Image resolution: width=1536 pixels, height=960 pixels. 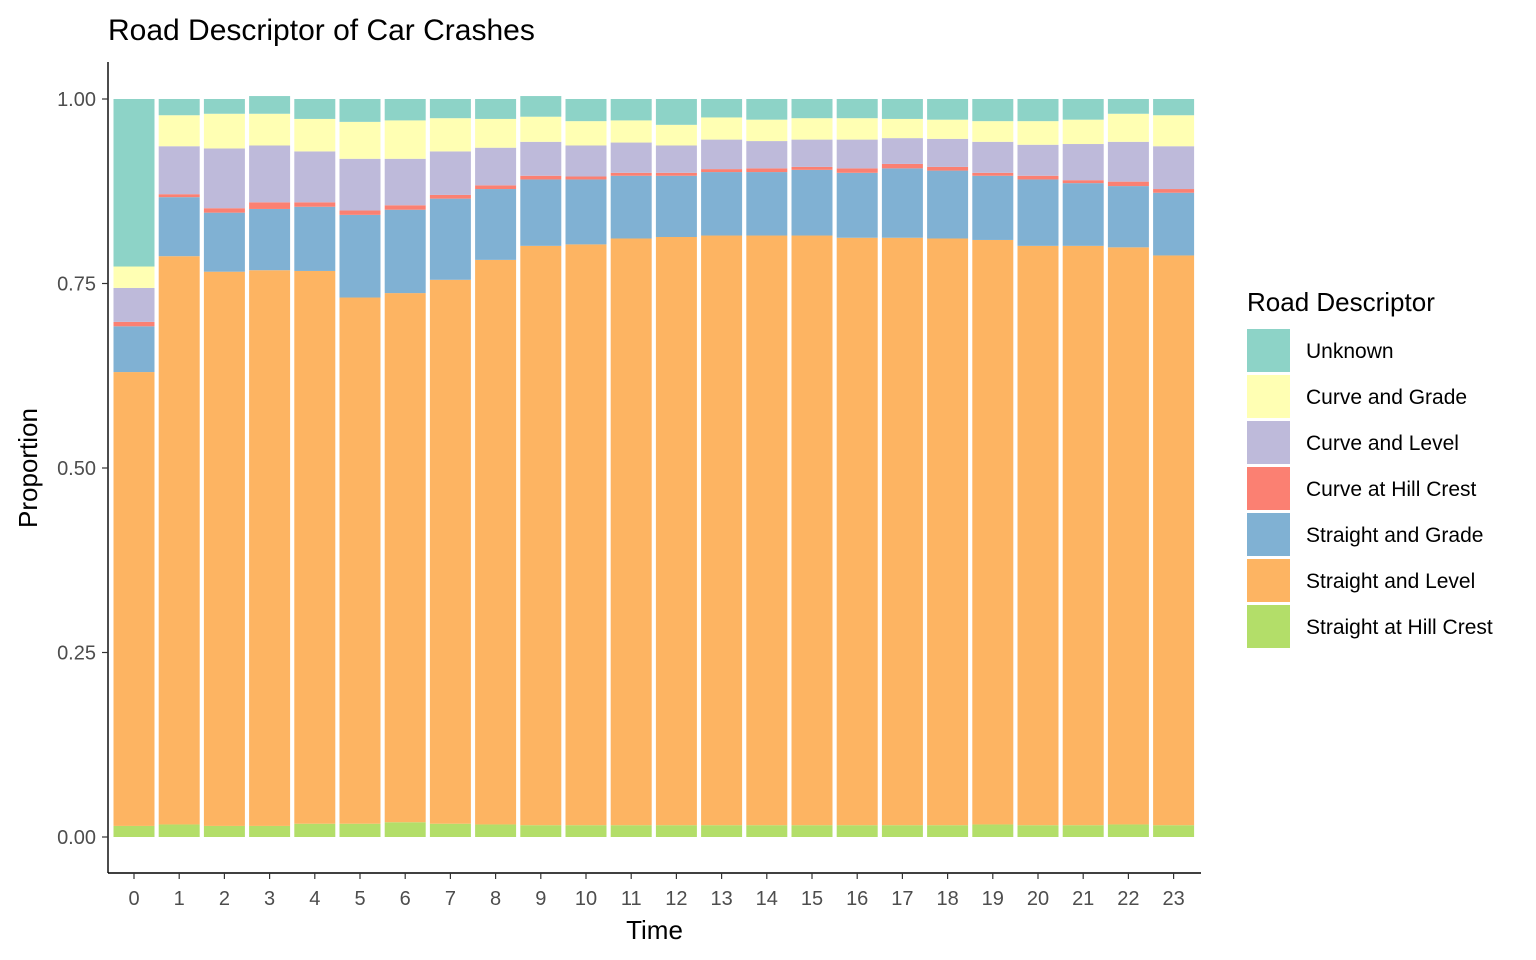 What do you see at coordinates (224, 899) in the screenshot?
I see `x-tick-label: 2` at bounding box center [224, 899].